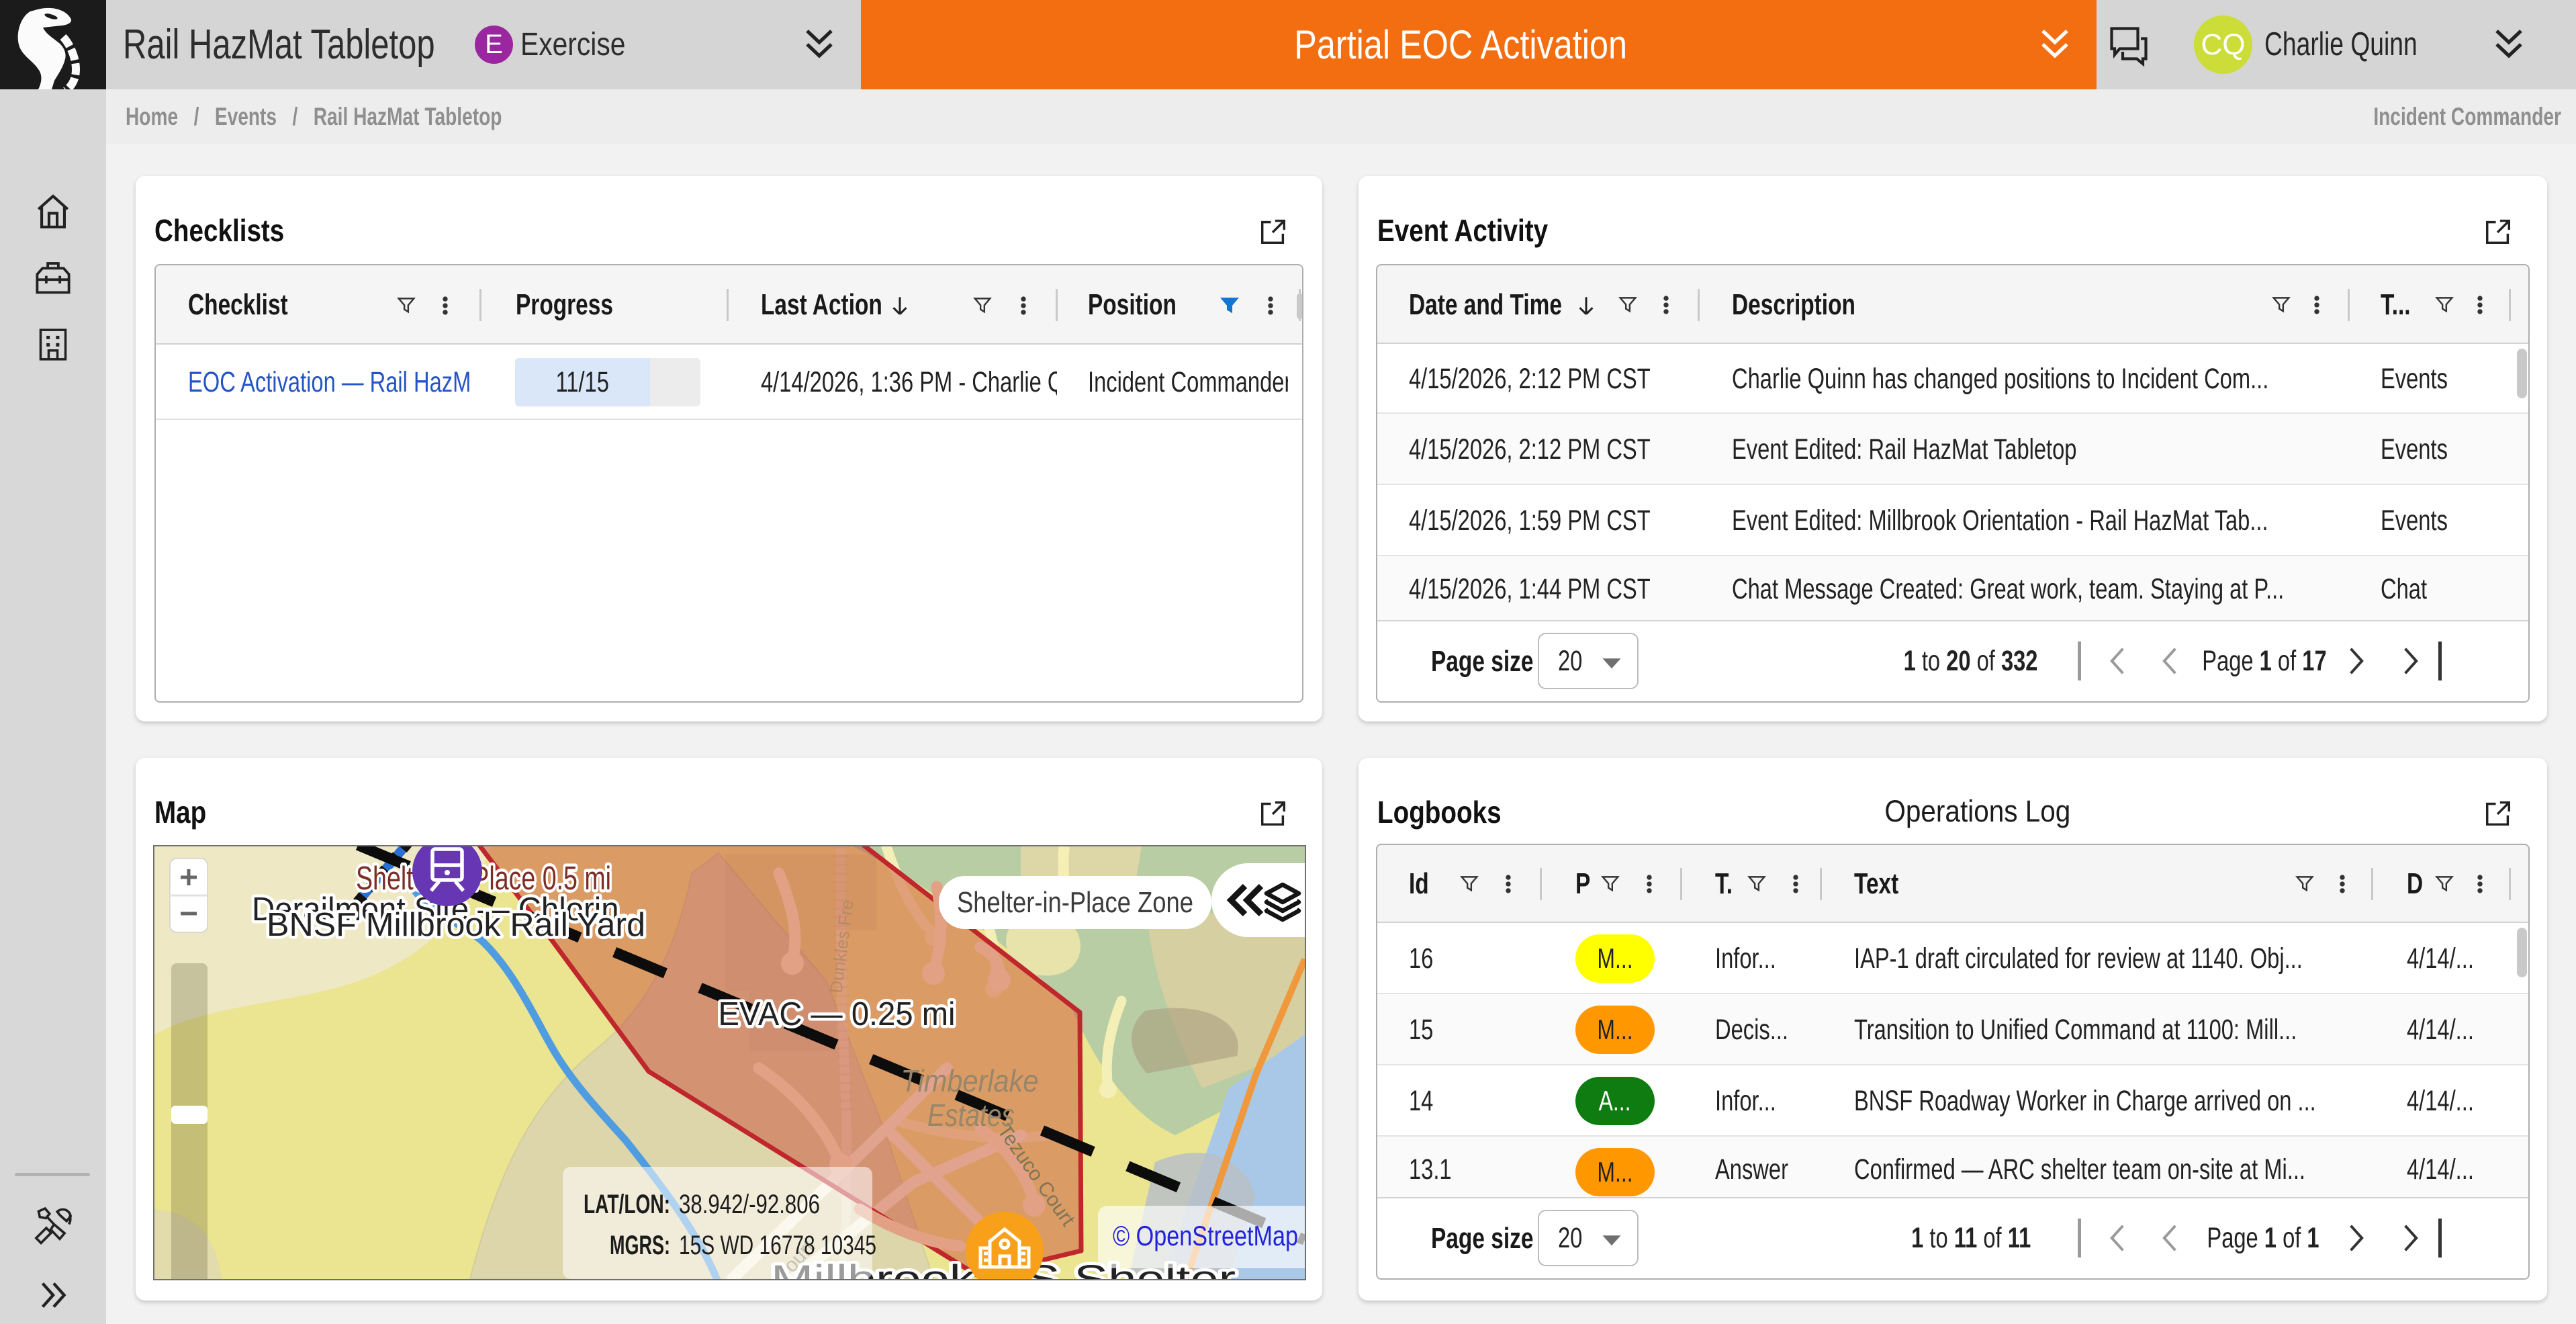 The width and height of the screenshot is (2576, 1324). I want to click on svg-text: EVAC — 0.25 mi, so click(837, 1014).